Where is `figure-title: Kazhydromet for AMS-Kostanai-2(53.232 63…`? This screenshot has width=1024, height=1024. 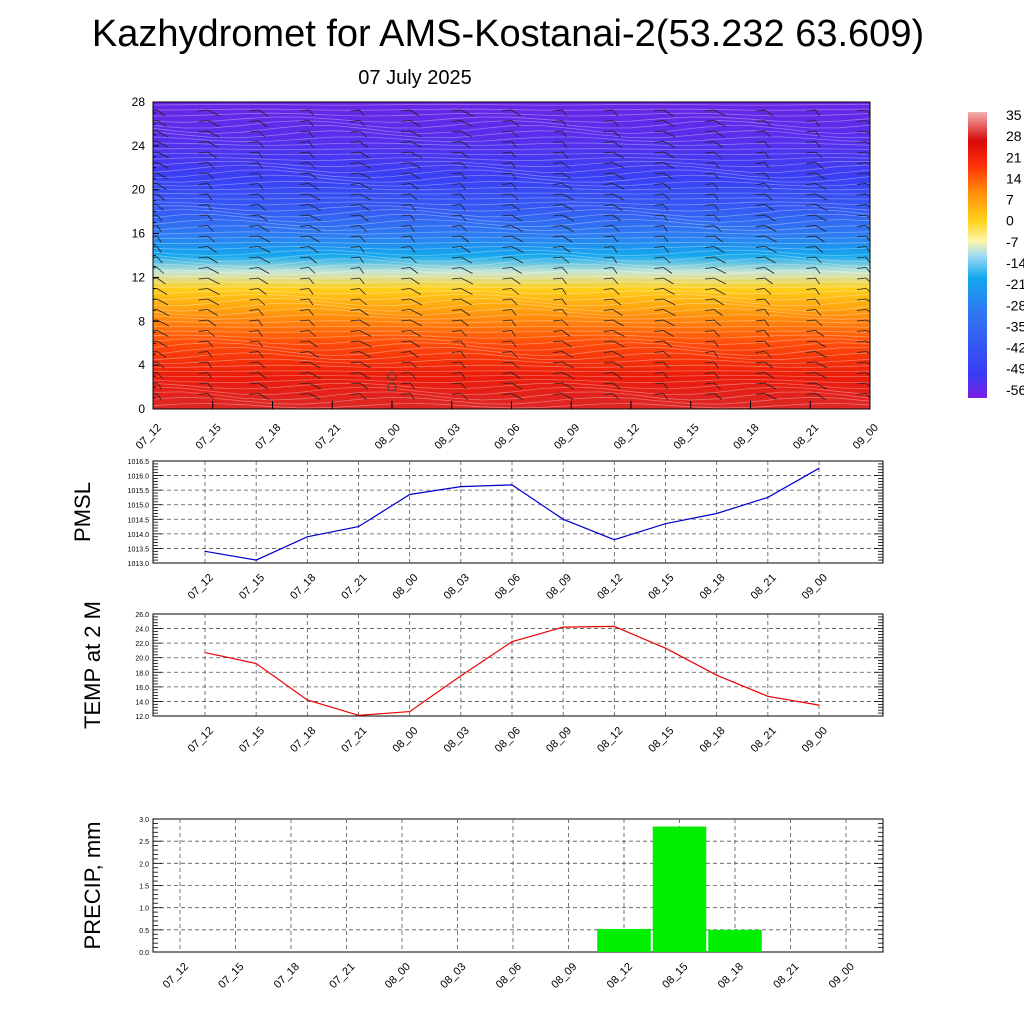 figure-title: Kazhydromet for AMS-Kostanai-2(53.232 63… is located at coordinates (508, 34).